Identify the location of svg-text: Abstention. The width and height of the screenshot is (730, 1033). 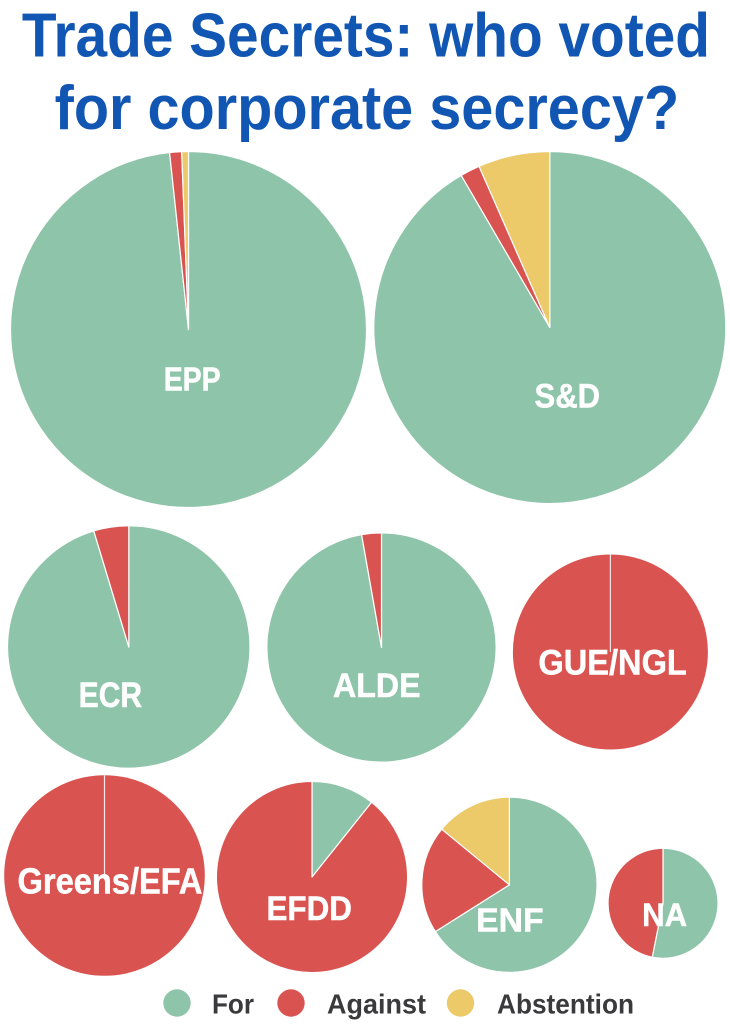
(565, 1003).